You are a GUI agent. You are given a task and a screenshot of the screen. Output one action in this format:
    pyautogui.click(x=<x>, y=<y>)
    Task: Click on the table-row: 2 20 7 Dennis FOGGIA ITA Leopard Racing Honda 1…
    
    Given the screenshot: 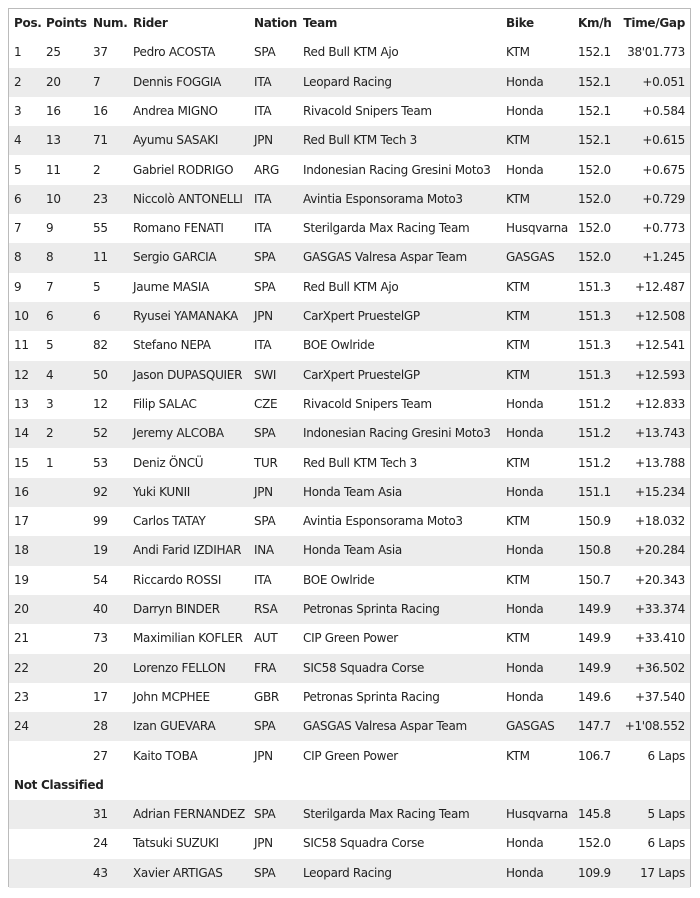 What is the action you would take?
    pyautogui.click(x=349, y=82)
    